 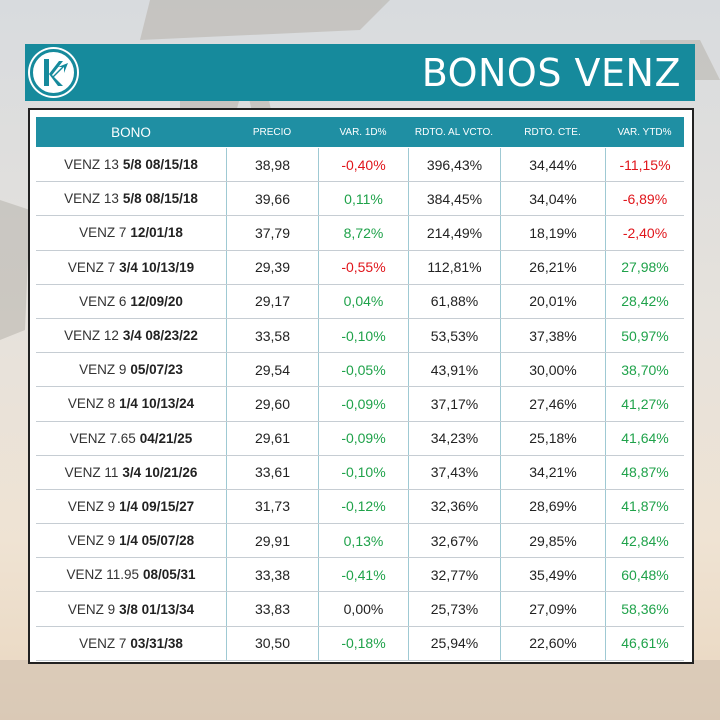 I want to click on rdto-cte-cell: 26,21%, so click(x=552, y=267).